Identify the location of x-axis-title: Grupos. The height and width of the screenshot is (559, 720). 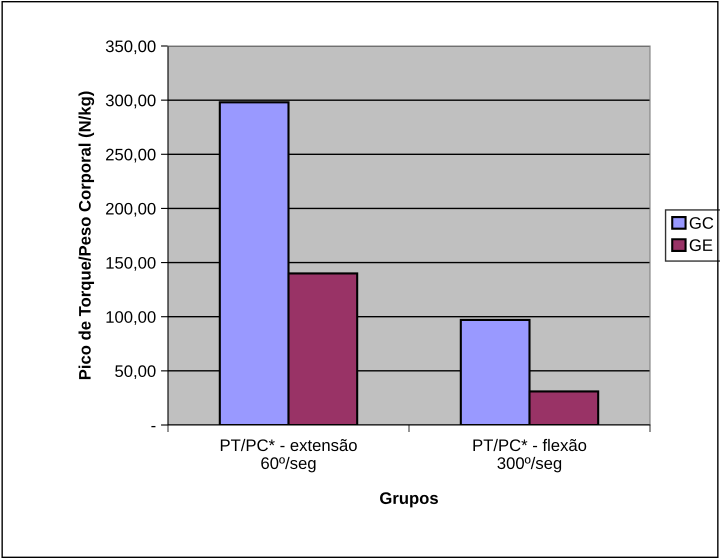
(409, 500).